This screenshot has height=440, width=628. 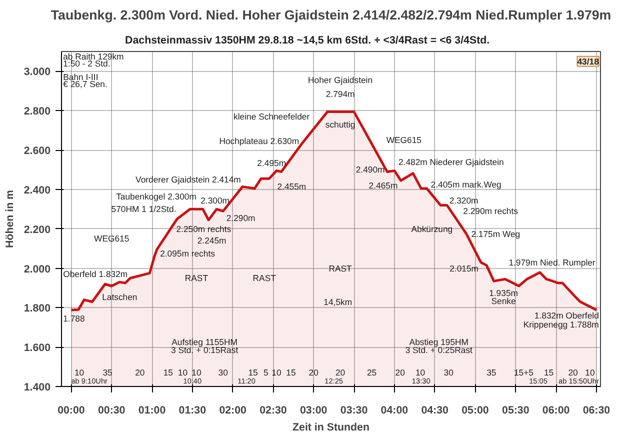 I want to click on annotation: 2.300m, so click(x=215, y=200).